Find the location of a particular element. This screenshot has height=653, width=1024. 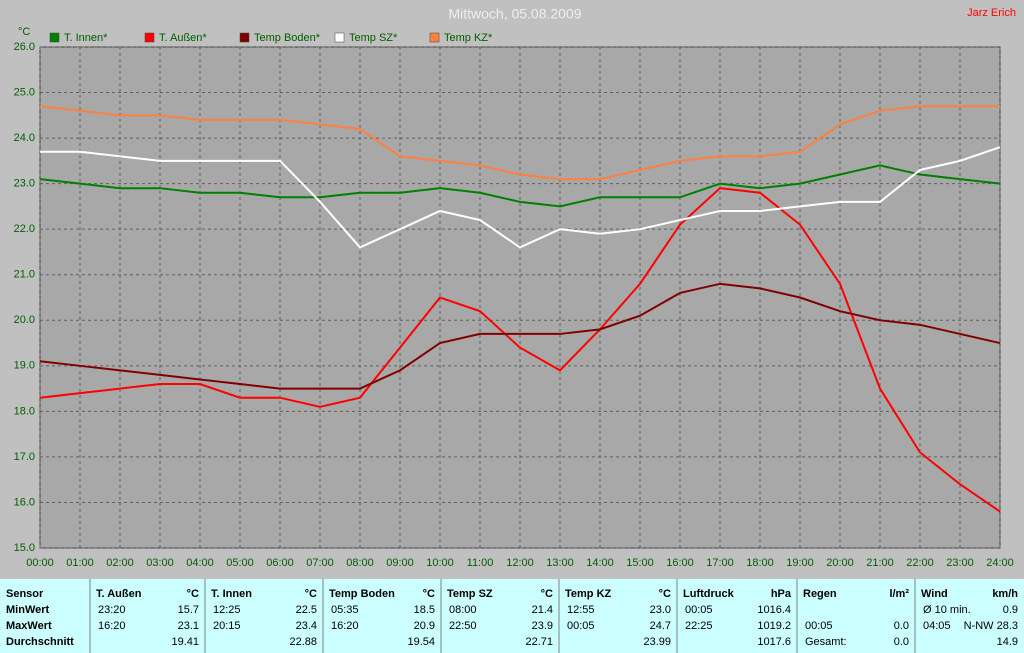

cell-label: 08:00 is located at coordinates (463, 610).